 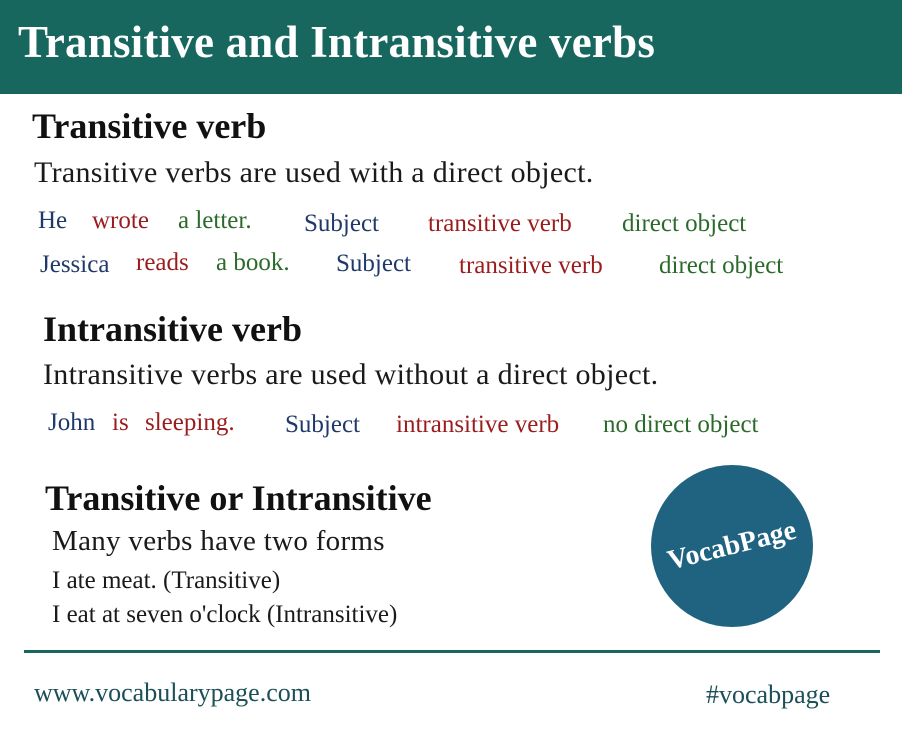 I want to click on example2-object: a book., so click(x=253, y=262).